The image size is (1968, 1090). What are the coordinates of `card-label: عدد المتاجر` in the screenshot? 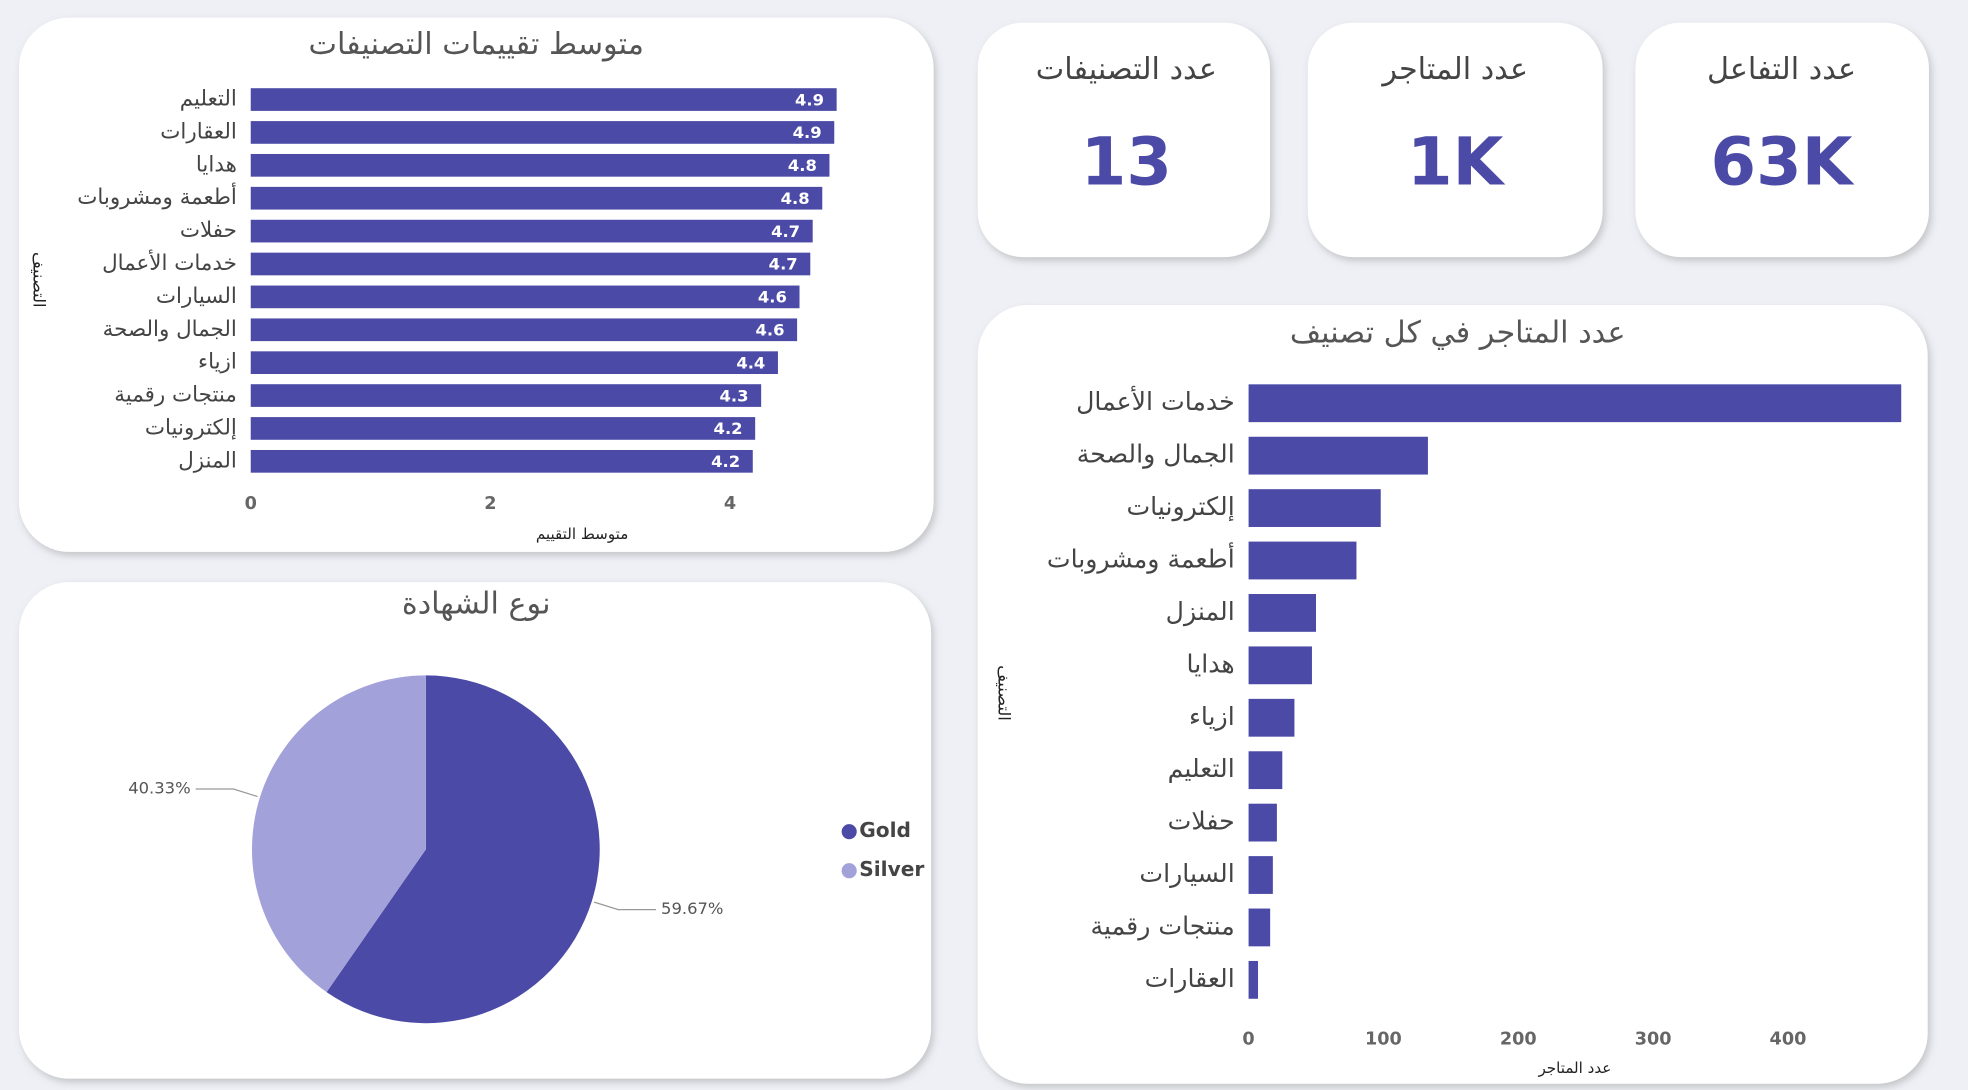 It's located at (1454, 69).